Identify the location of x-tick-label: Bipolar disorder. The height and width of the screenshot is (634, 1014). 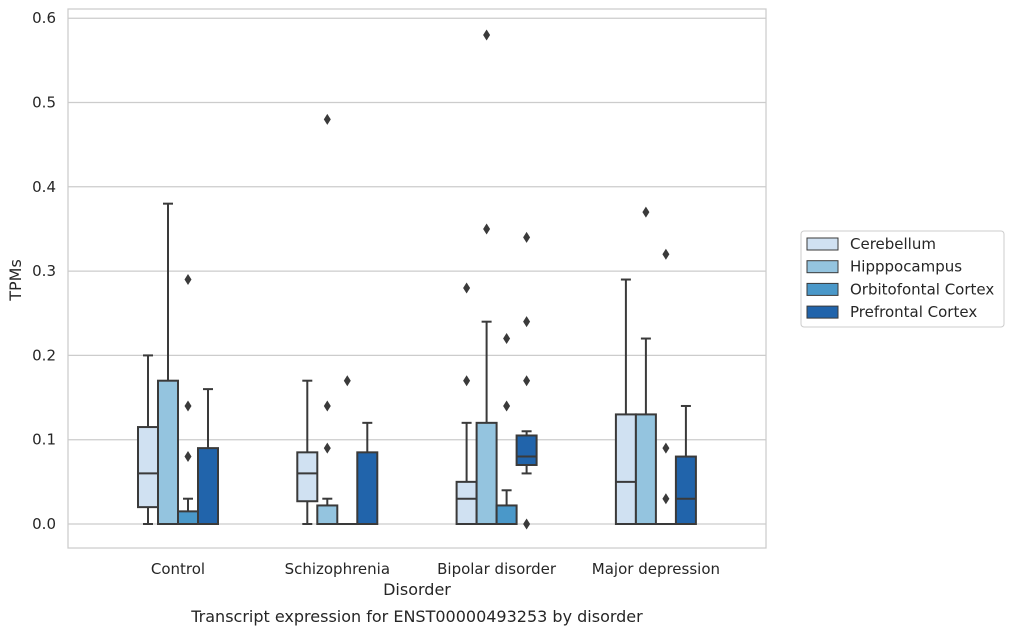
(497, 569).